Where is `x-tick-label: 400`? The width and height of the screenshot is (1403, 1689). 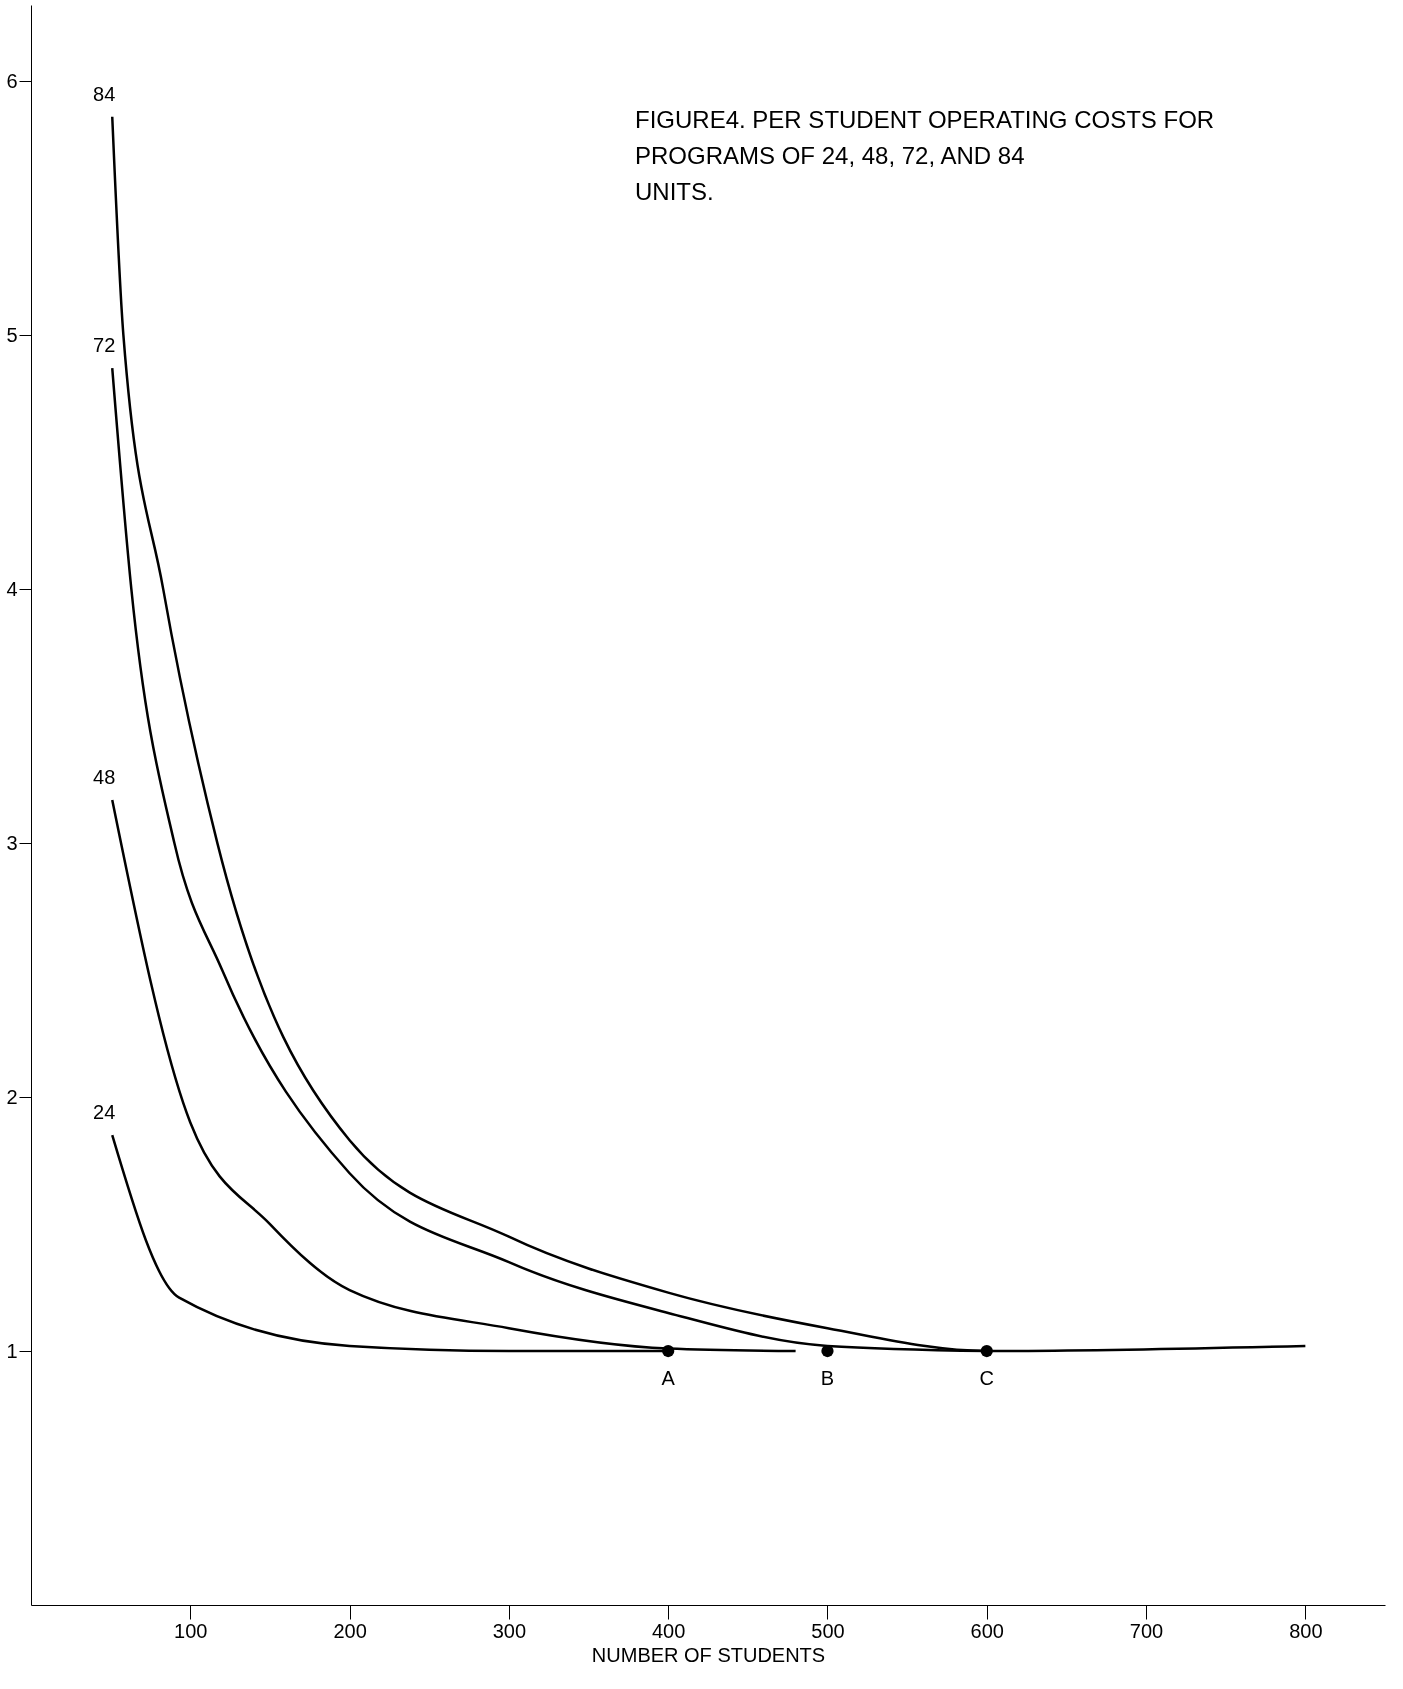 x-tick-label: 400 is located at coordinates (668, 1630).